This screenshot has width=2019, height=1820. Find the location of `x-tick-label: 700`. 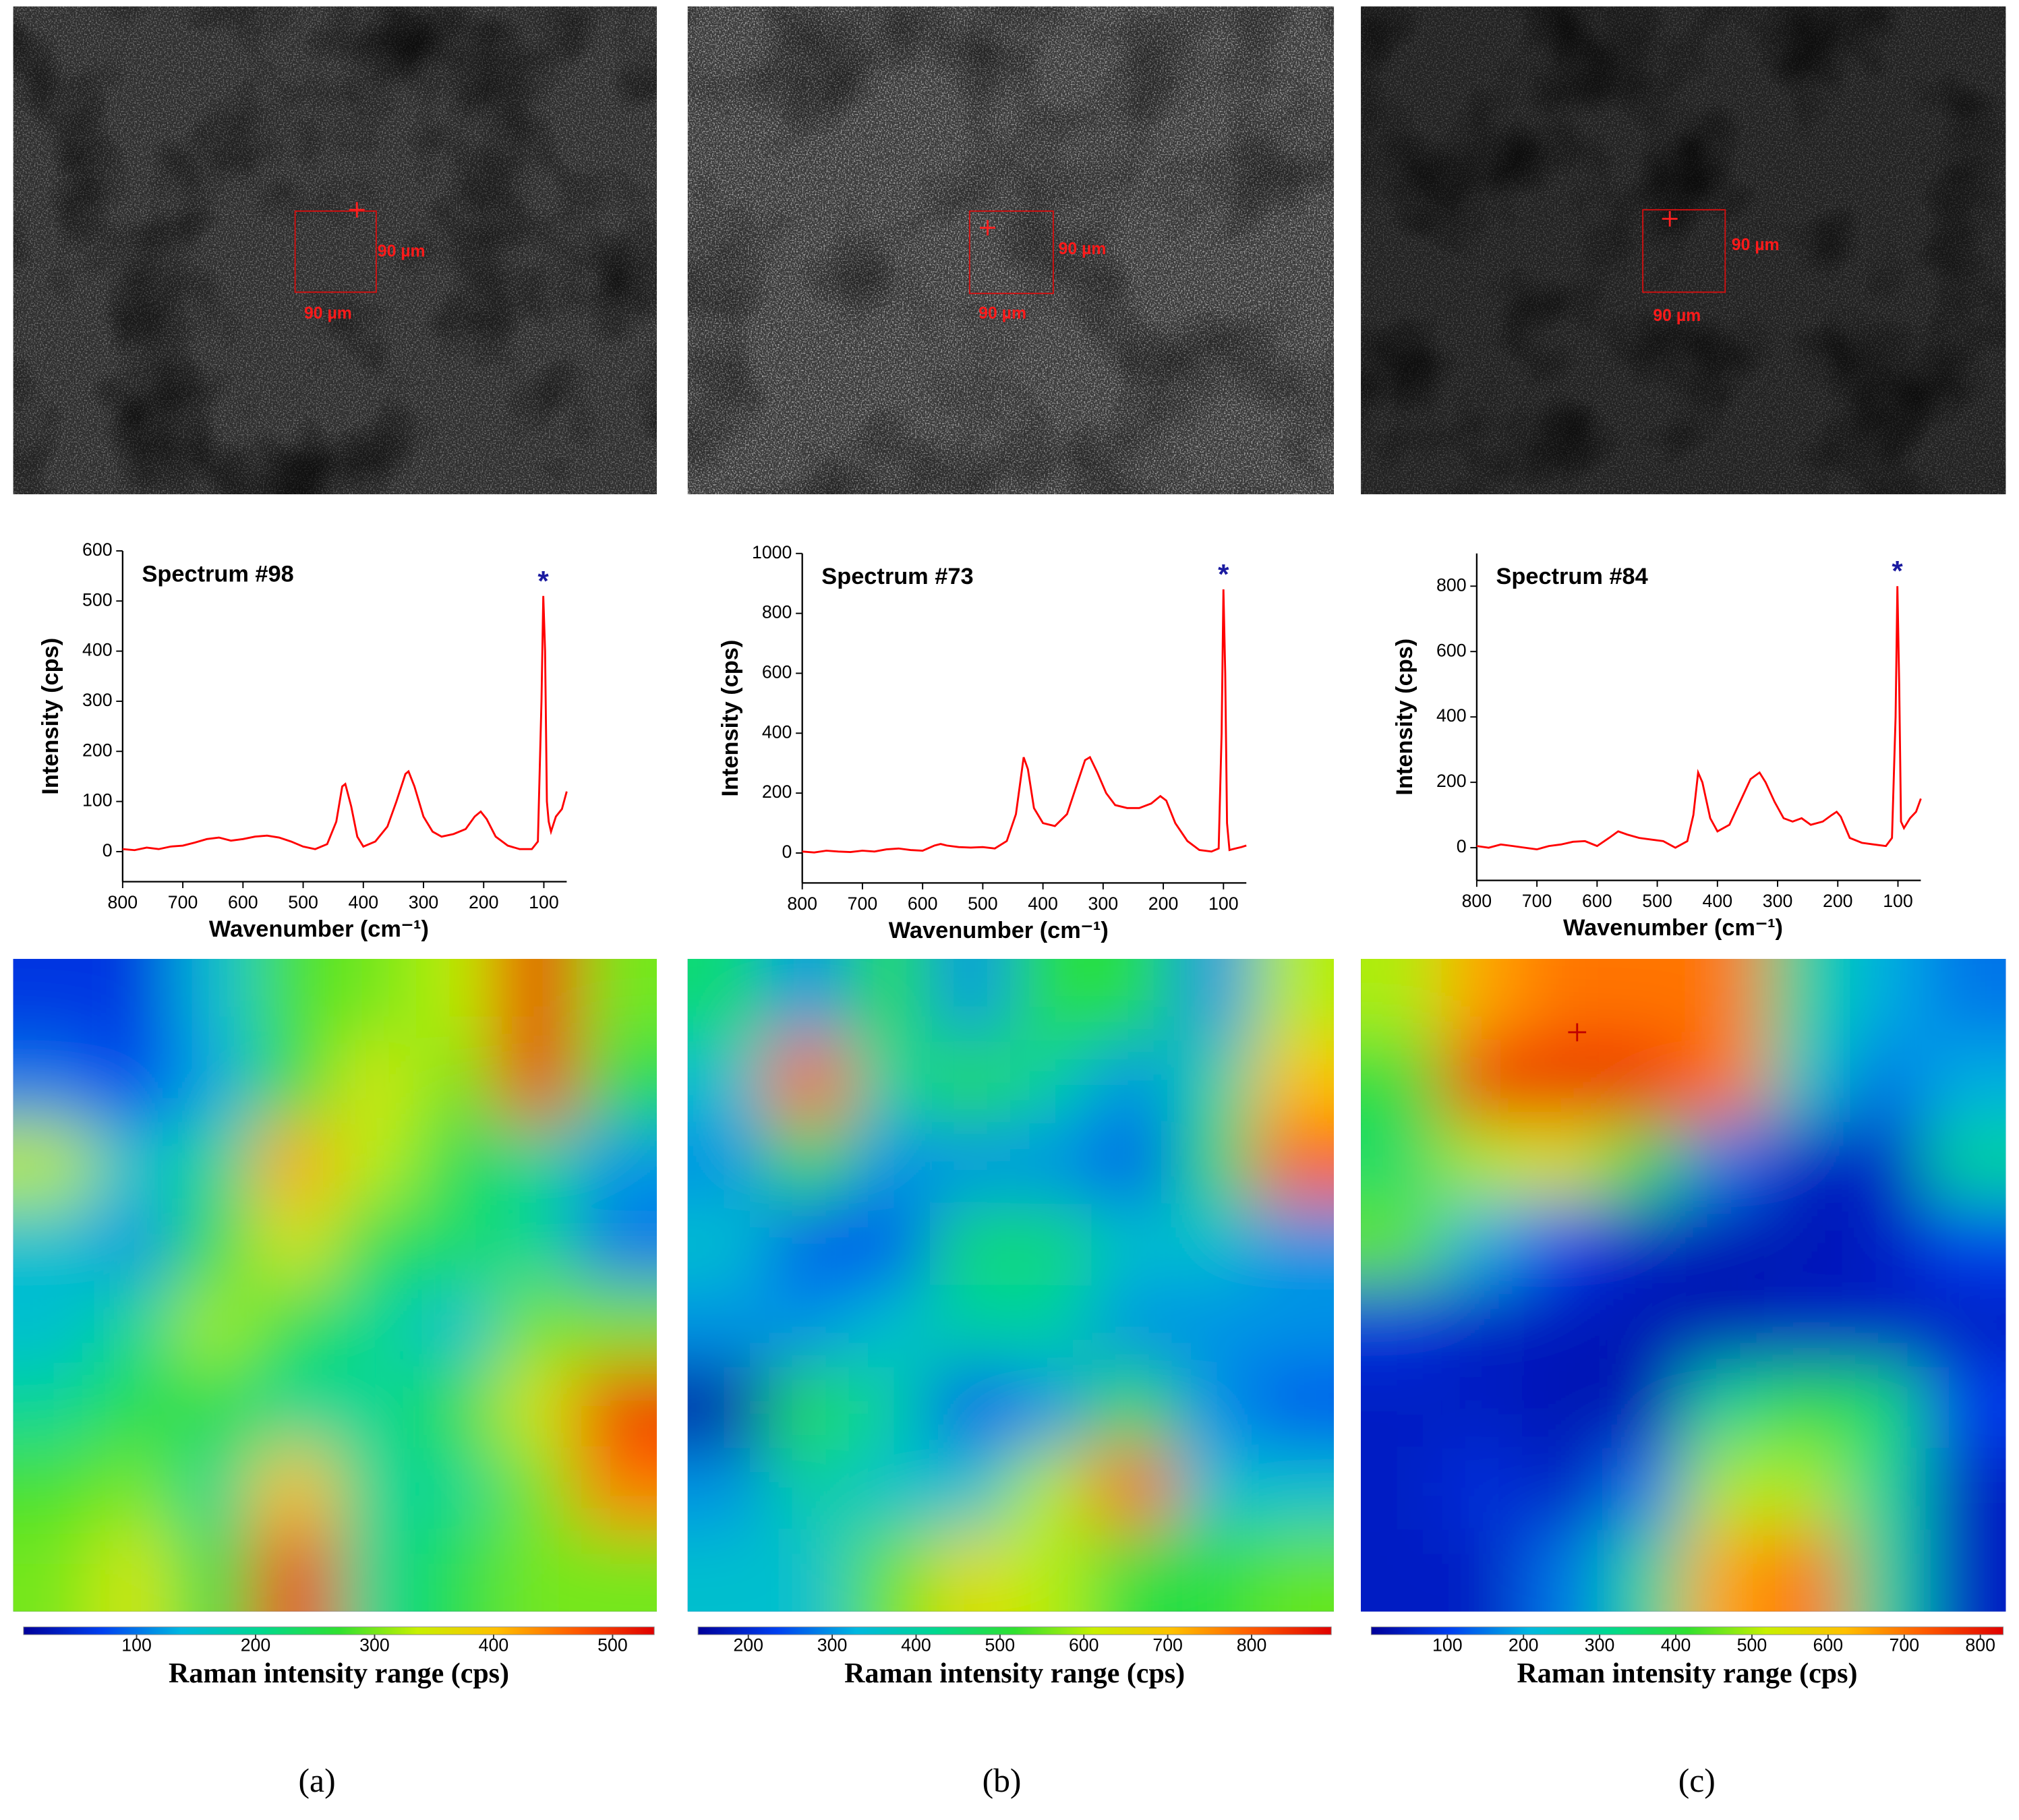

x-tick-label: 700 is located at coordinates (863, 903).